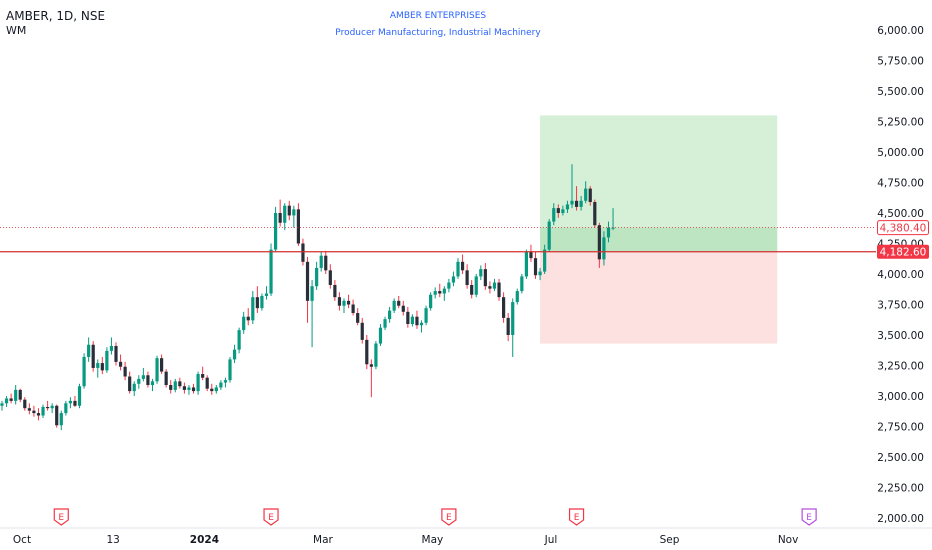 The height and width of the screenshot is (550, 932). Describe the element at coordinates (466, 536) in the screenshot. I see `time-axis: Oct 13 2024 Mar May Jul Sep Nov` at that location.